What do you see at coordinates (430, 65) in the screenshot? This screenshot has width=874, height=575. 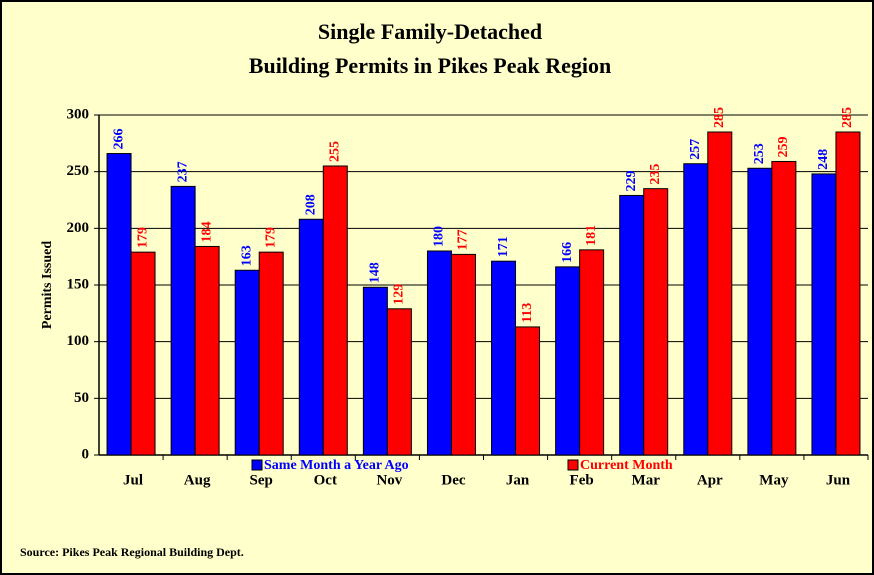 I see `chart-title: Building Permits in Pikes Peak Region` at bounding box center [430, 65].